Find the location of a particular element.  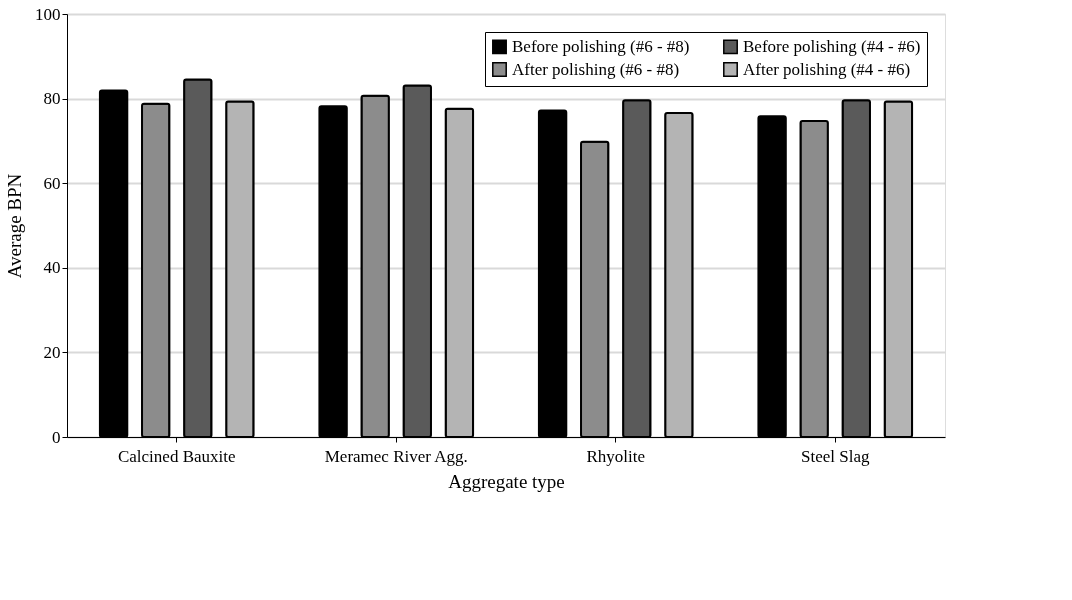

x-tick-label: Steel Slag is located at coordinates (835, 456).